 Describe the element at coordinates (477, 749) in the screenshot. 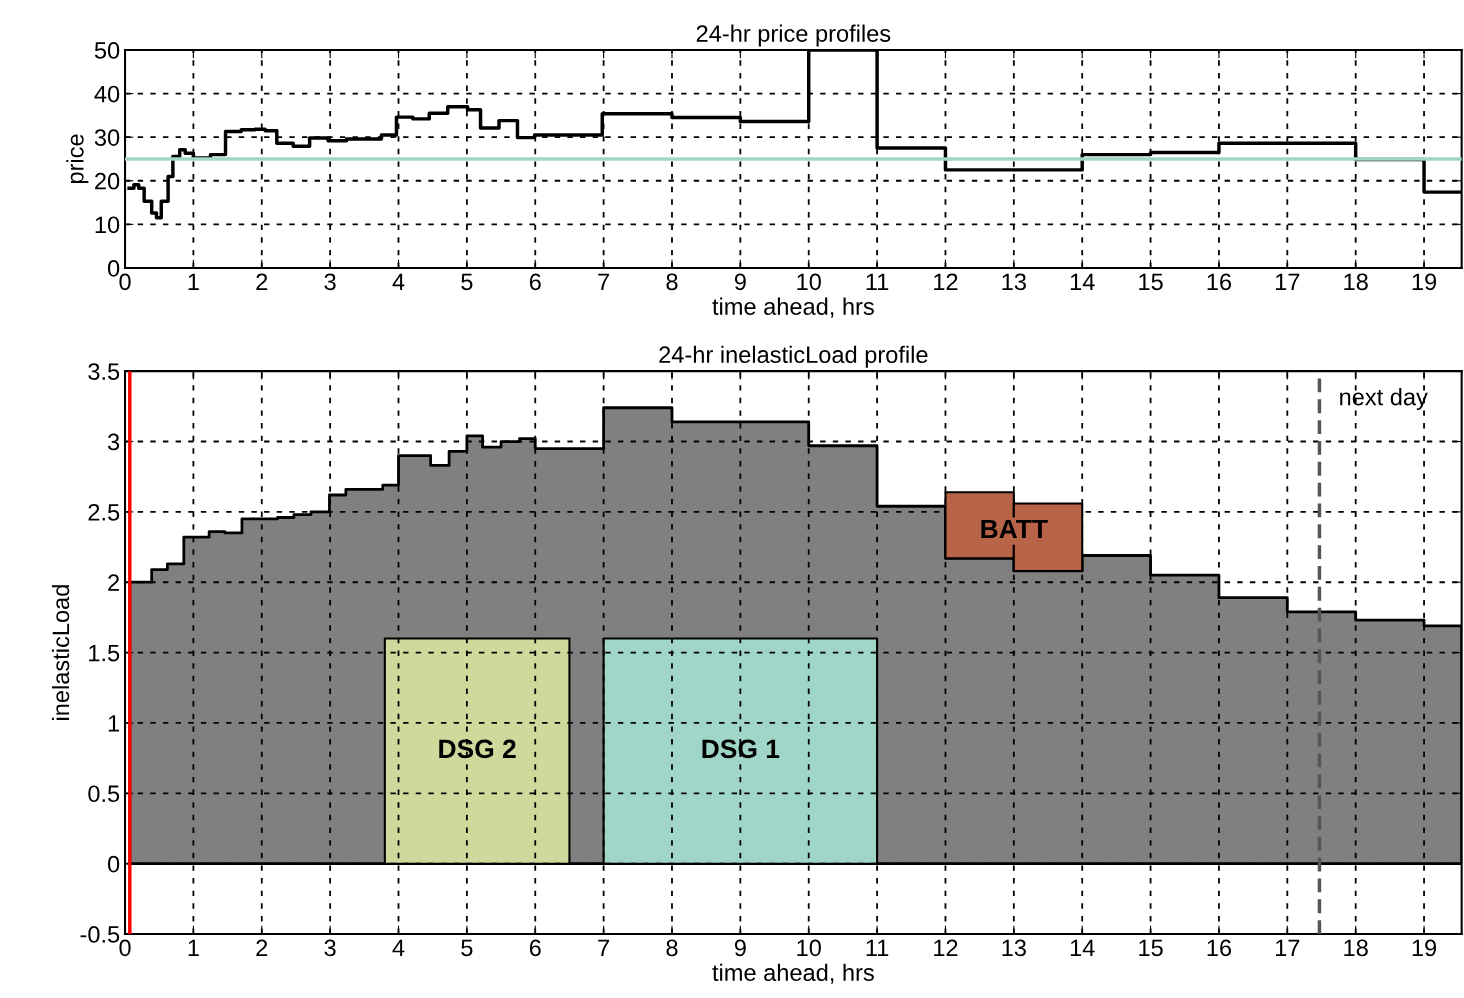

I see `series-label: DSG 2` at that location.